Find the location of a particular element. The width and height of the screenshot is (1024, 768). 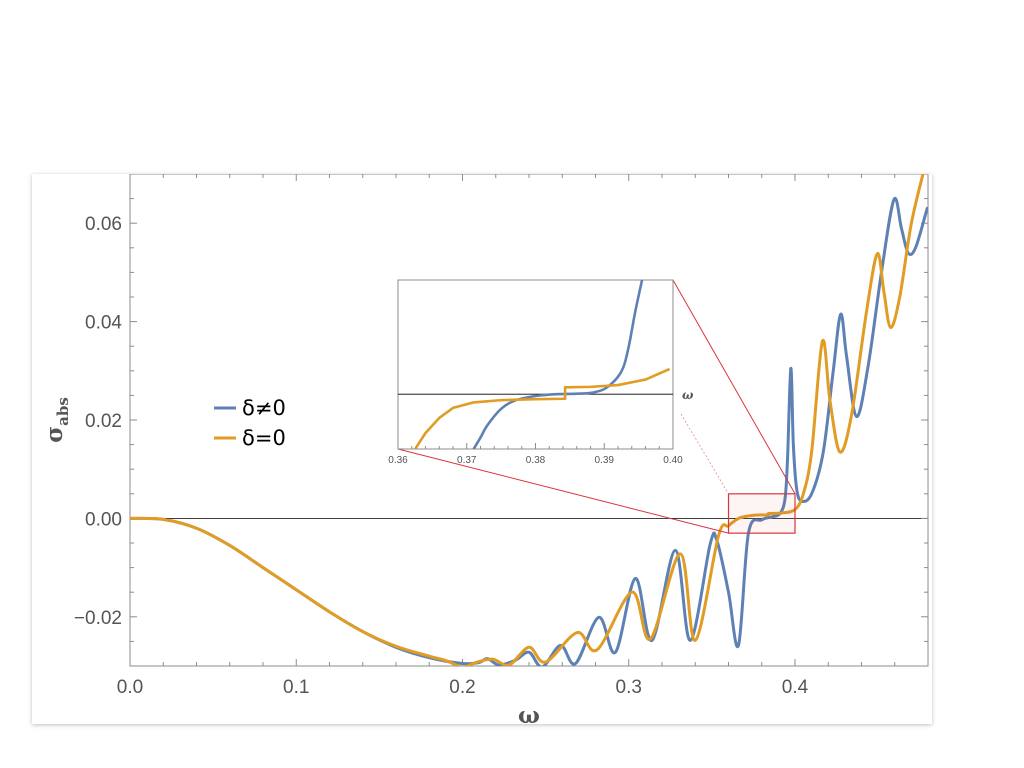

x-tick-label: 0.3 is located at coordinates (629, 687).